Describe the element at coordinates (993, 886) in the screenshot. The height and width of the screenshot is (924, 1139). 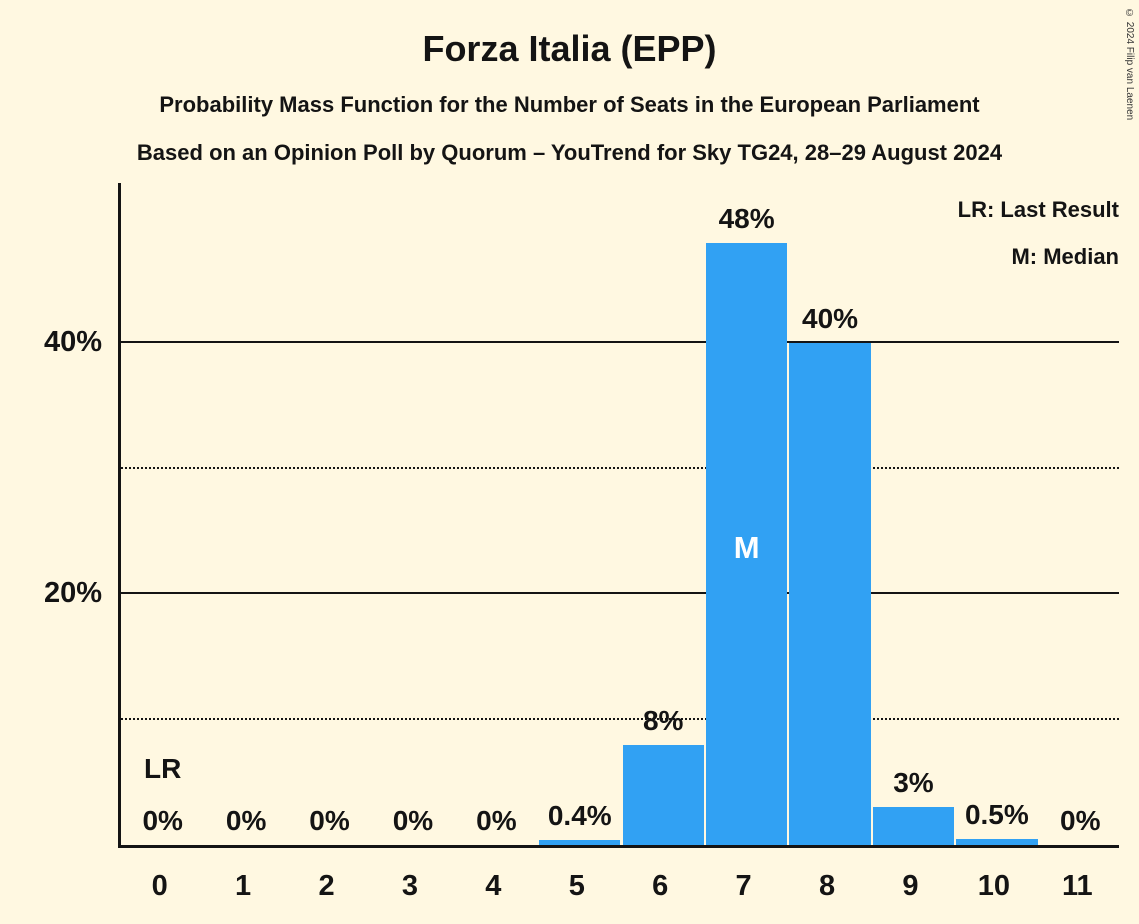
I see `x-axis-label: 10` at that location.